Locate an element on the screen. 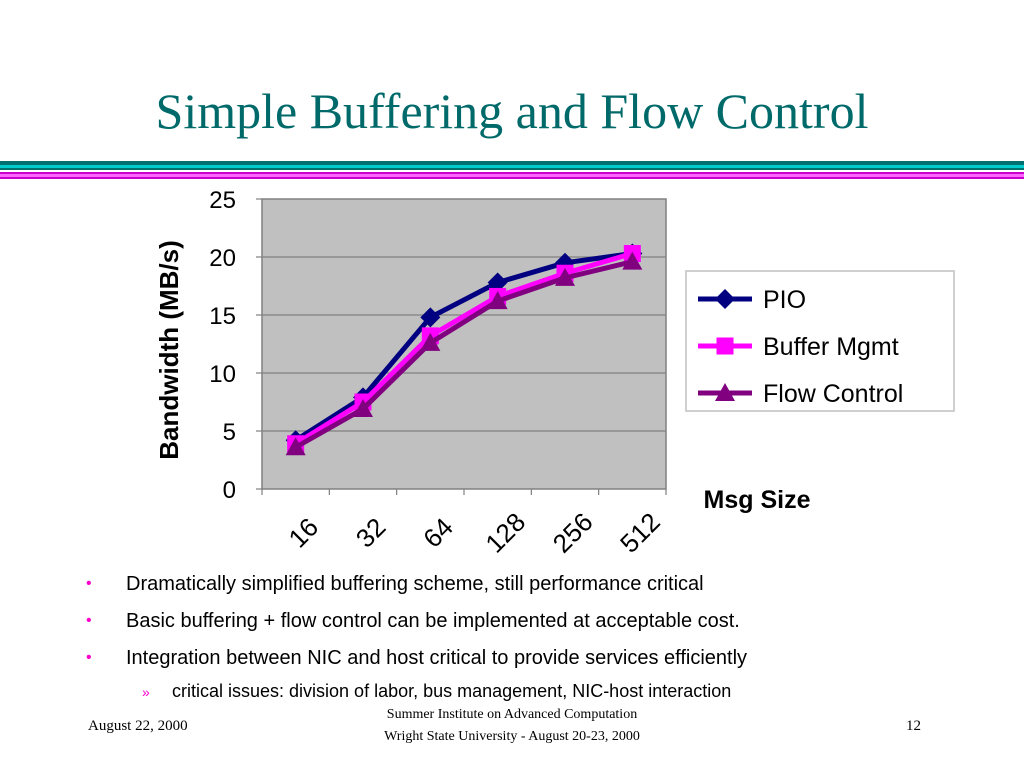  y-tick-label: 0 is located at coordinates (229, 490).